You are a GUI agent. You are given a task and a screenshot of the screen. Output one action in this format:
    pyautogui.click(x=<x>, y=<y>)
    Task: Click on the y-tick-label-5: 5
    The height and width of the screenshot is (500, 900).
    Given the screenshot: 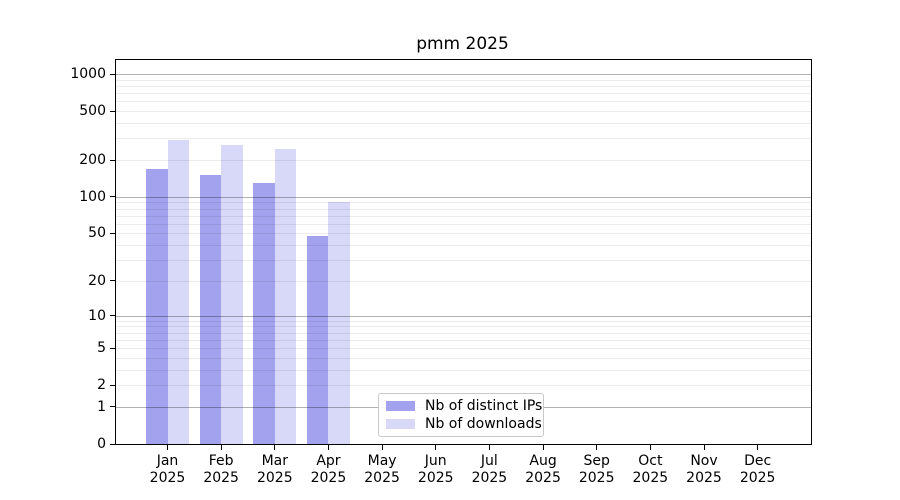 What is the action you would take?
    pyautogui.click(x=101, y=348)
    